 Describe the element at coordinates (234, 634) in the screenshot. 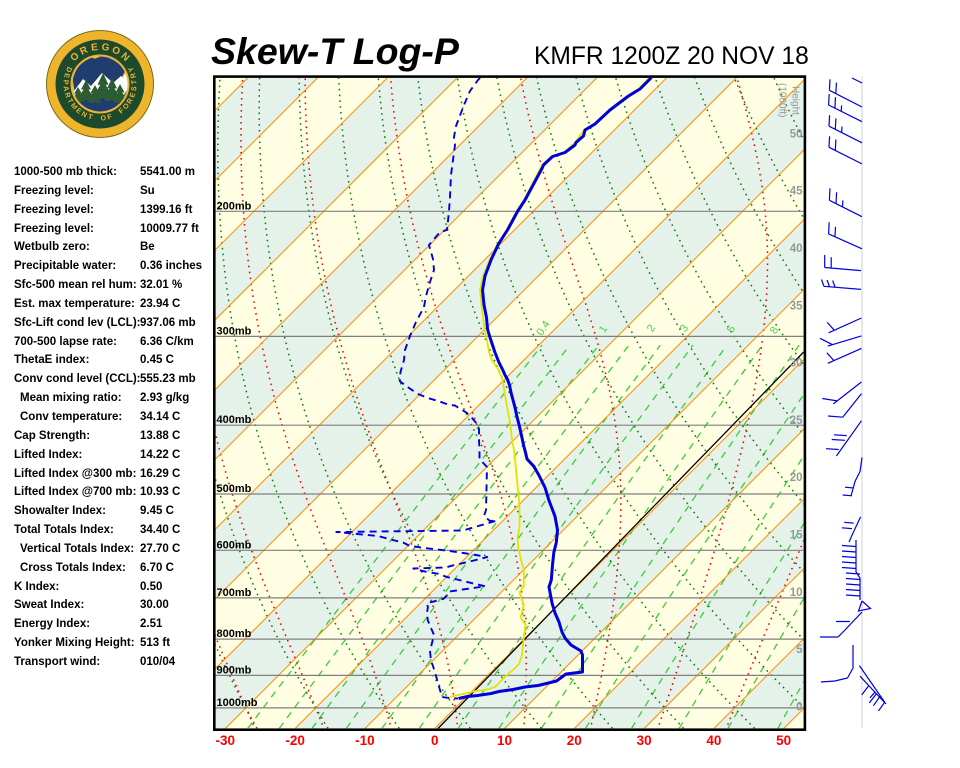

I see `svg-text: 800mb` at that location.